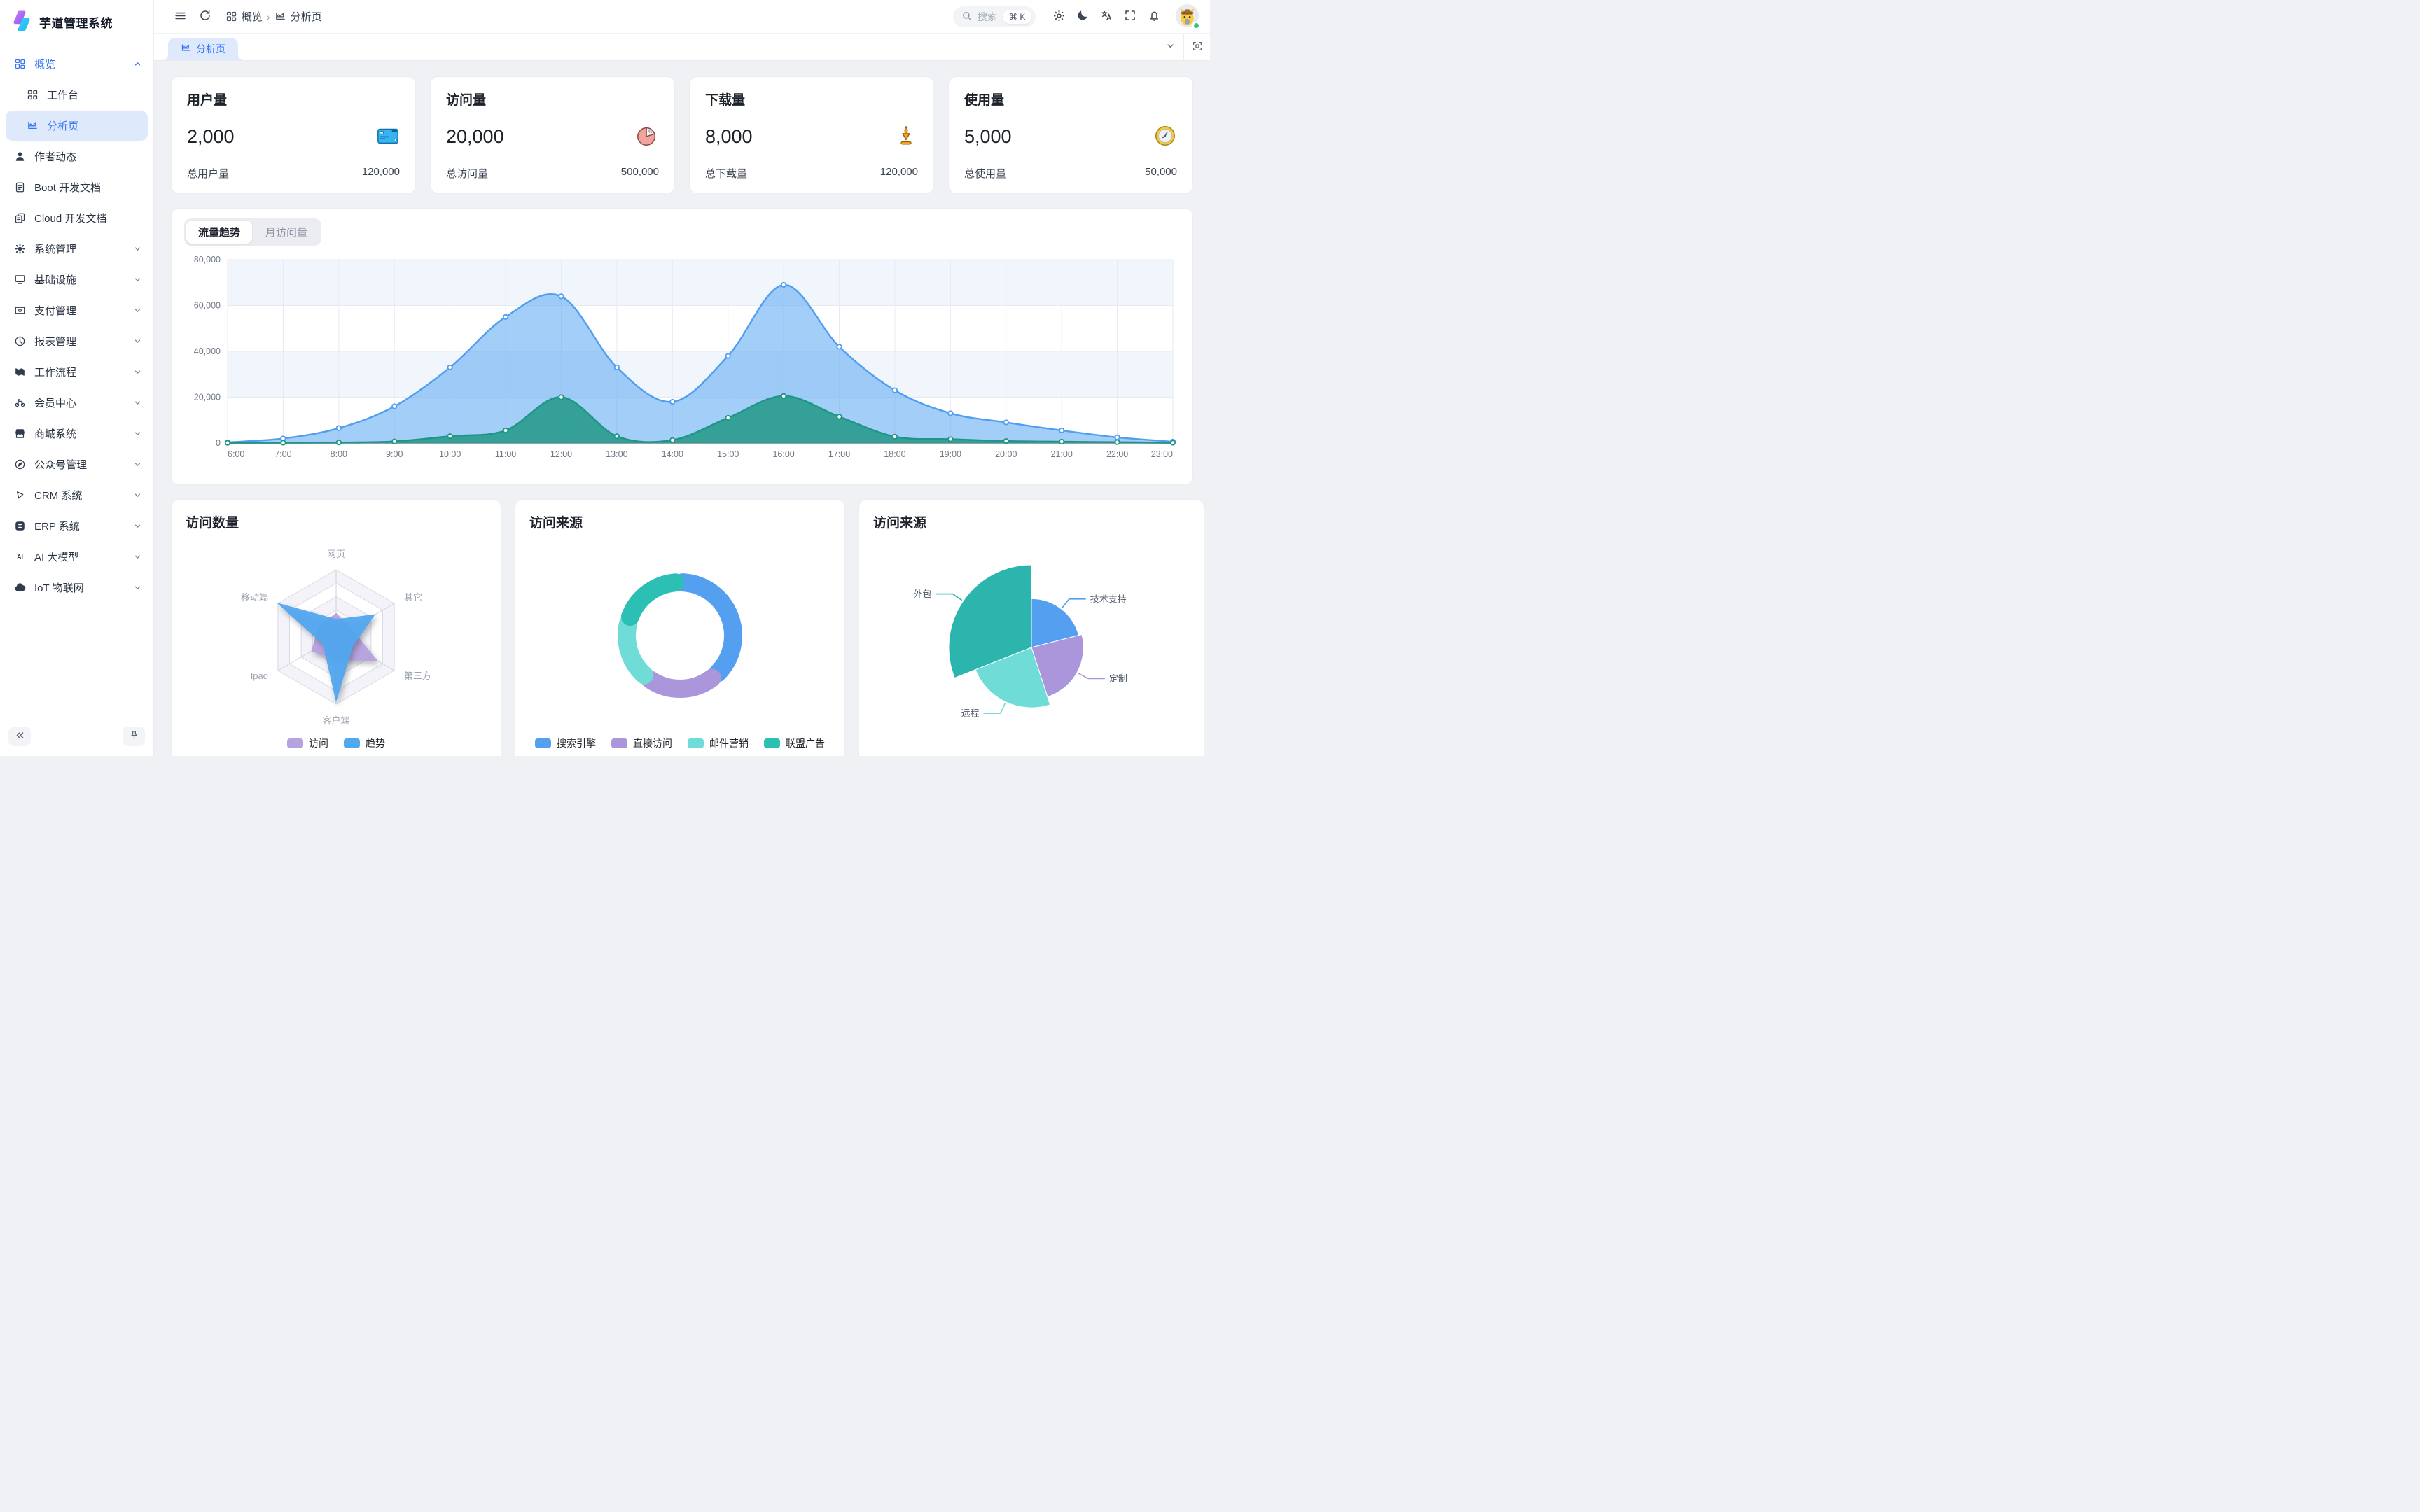 Image resolution: width=2420 pixels, height=1512 pixels. Describe the element at coordinates (77, 434) in the screenshot. I see `sidebar-item-商城系统: 商城系统` at that location.